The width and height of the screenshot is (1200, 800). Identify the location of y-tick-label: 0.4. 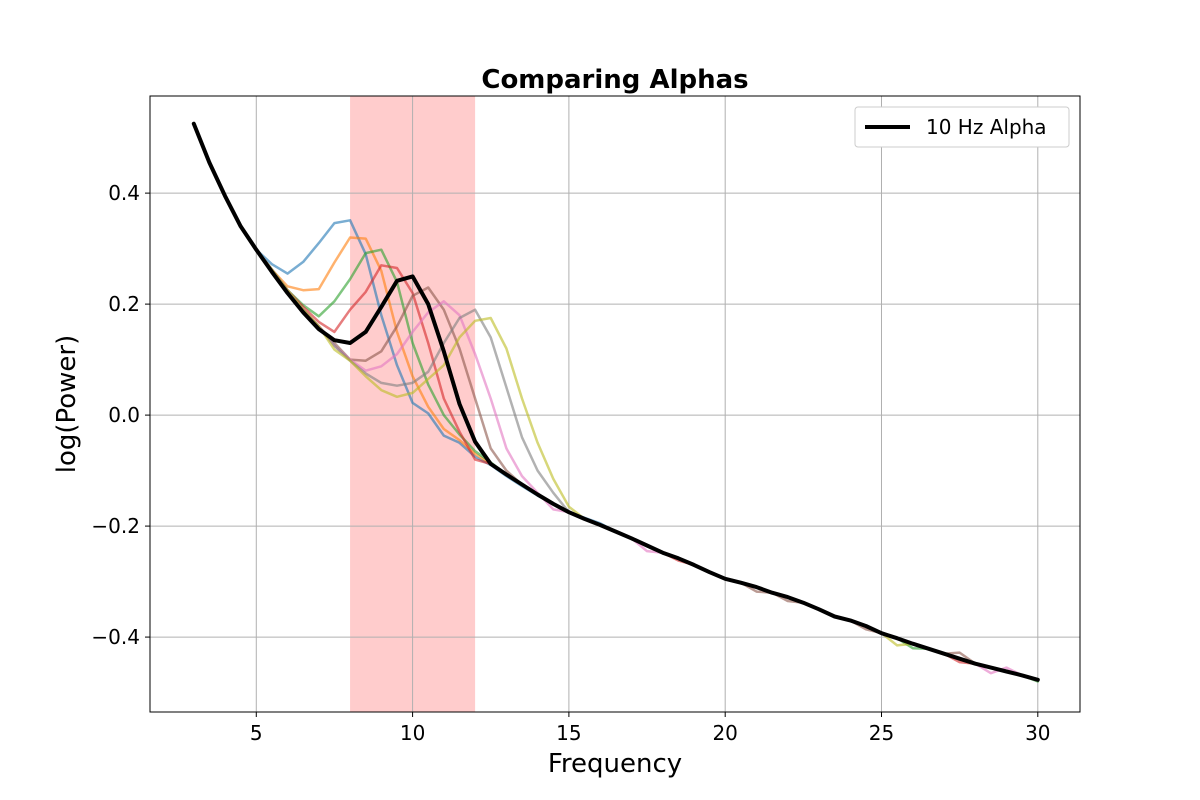
(124, 193).